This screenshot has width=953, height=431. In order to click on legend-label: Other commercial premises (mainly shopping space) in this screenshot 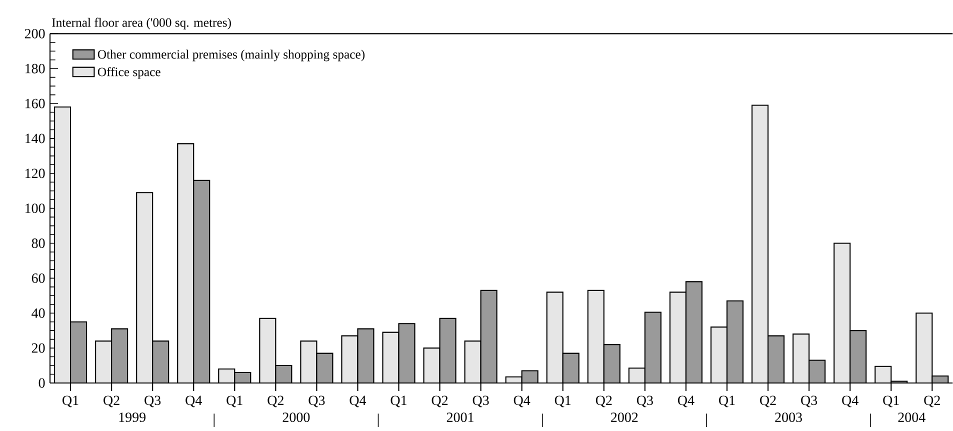, I will do `click(231, 56)`.